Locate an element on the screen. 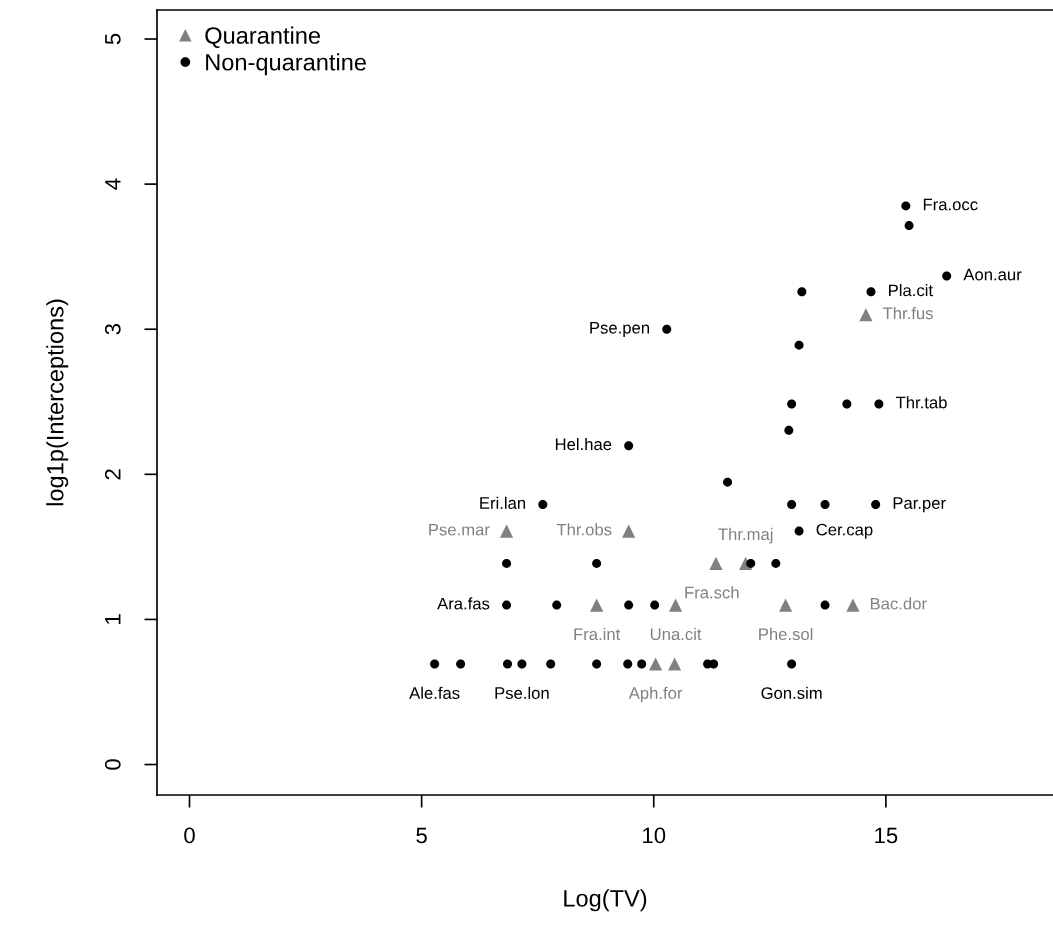  y-tick-label: 1 is located at coordinates (113, 619).